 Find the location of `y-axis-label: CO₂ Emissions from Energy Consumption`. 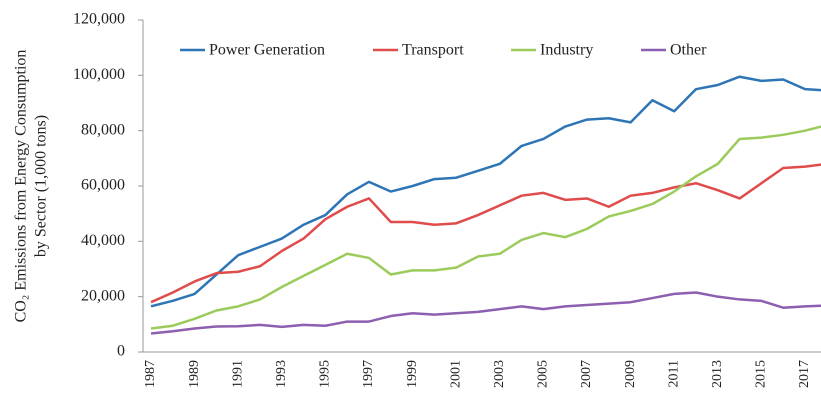

y-axis-label: CO₂ Emissions from Energy Consumption is located at coordinates (21, 186).